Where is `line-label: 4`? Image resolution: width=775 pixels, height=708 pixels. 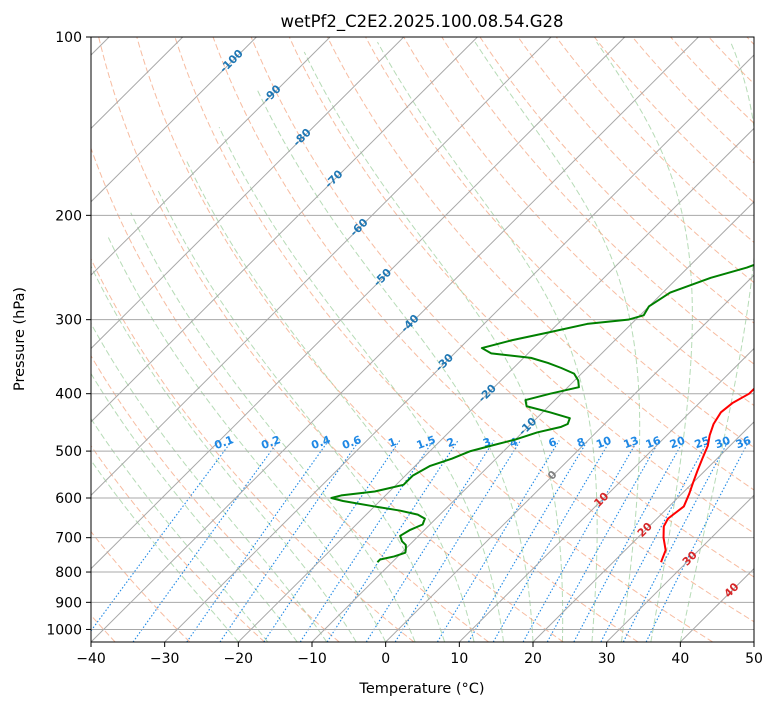 line-label: 4 is located at coordinates (514, 442).